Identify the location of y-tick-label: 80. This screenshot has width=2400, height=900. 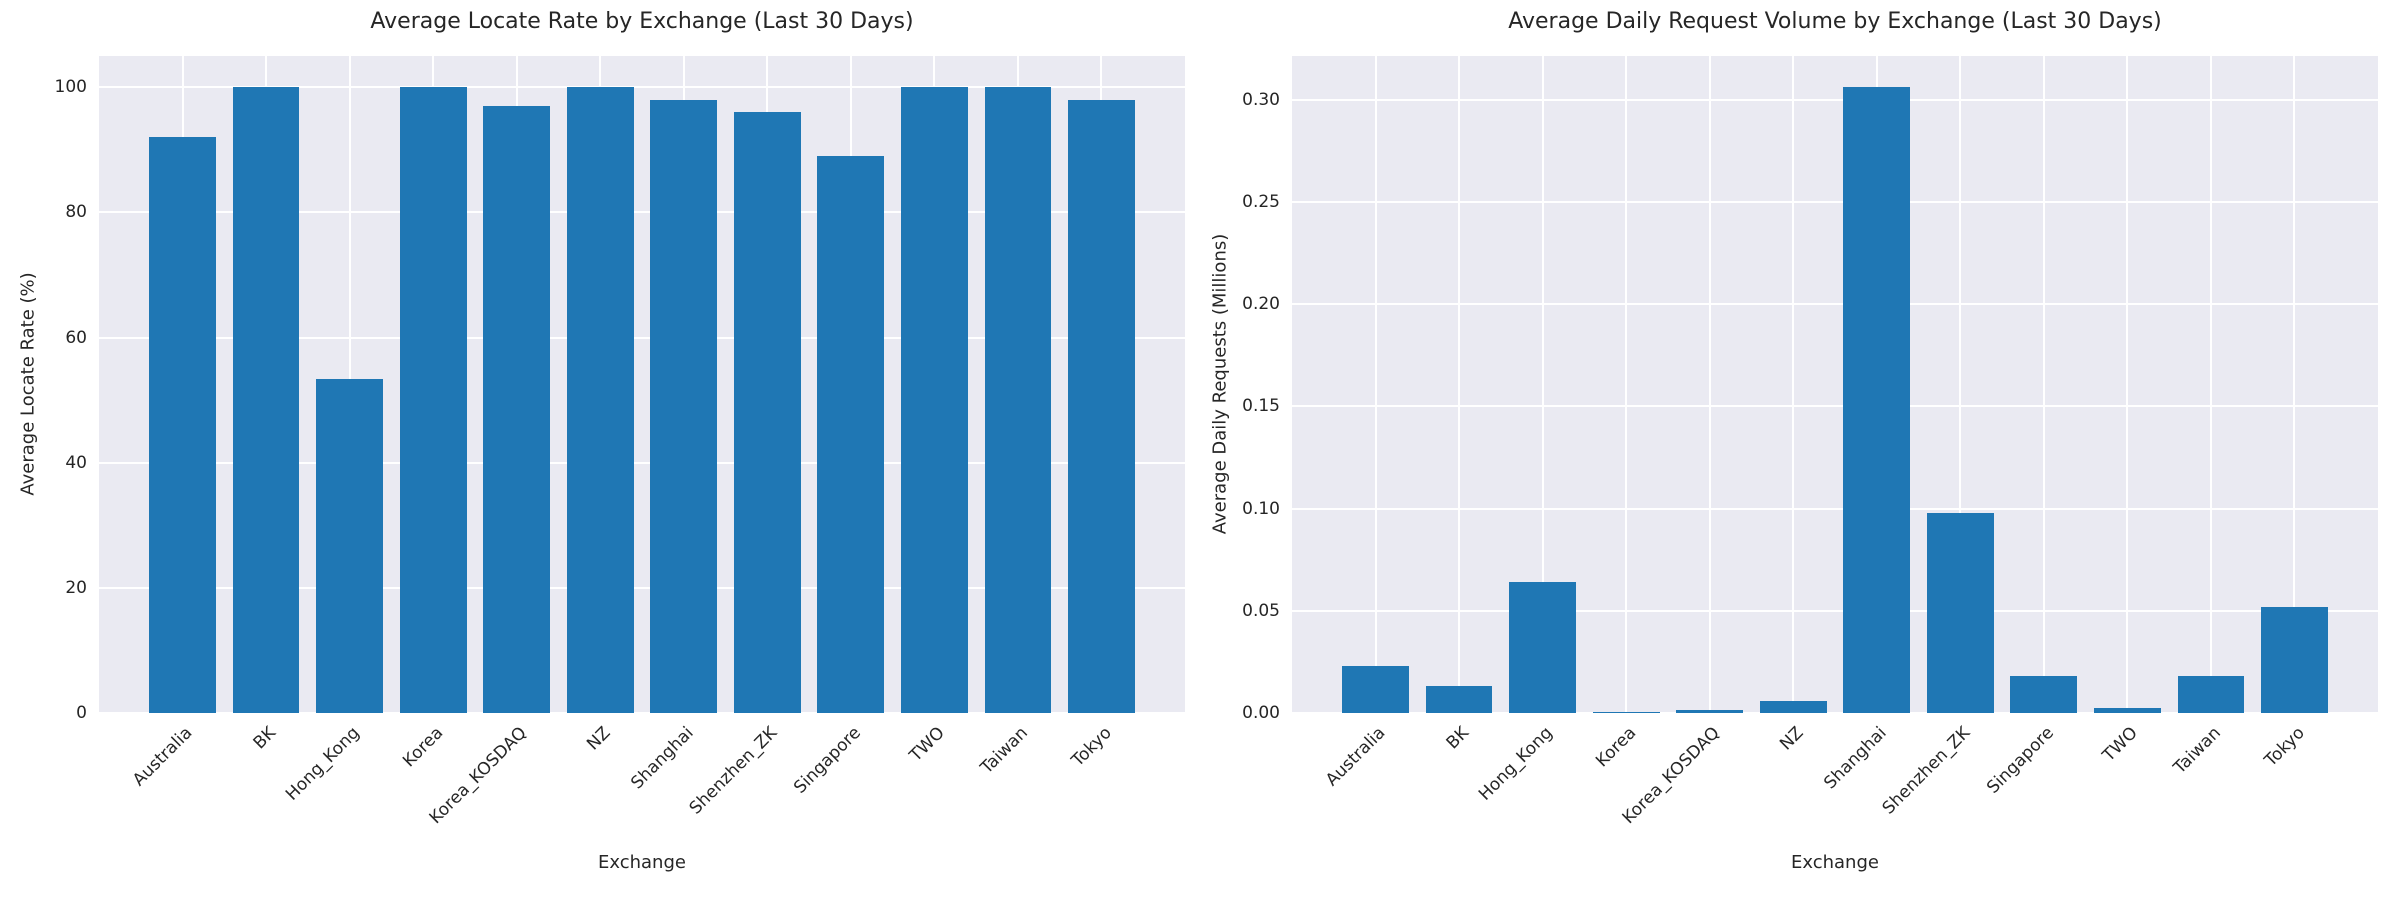
(76, 212).